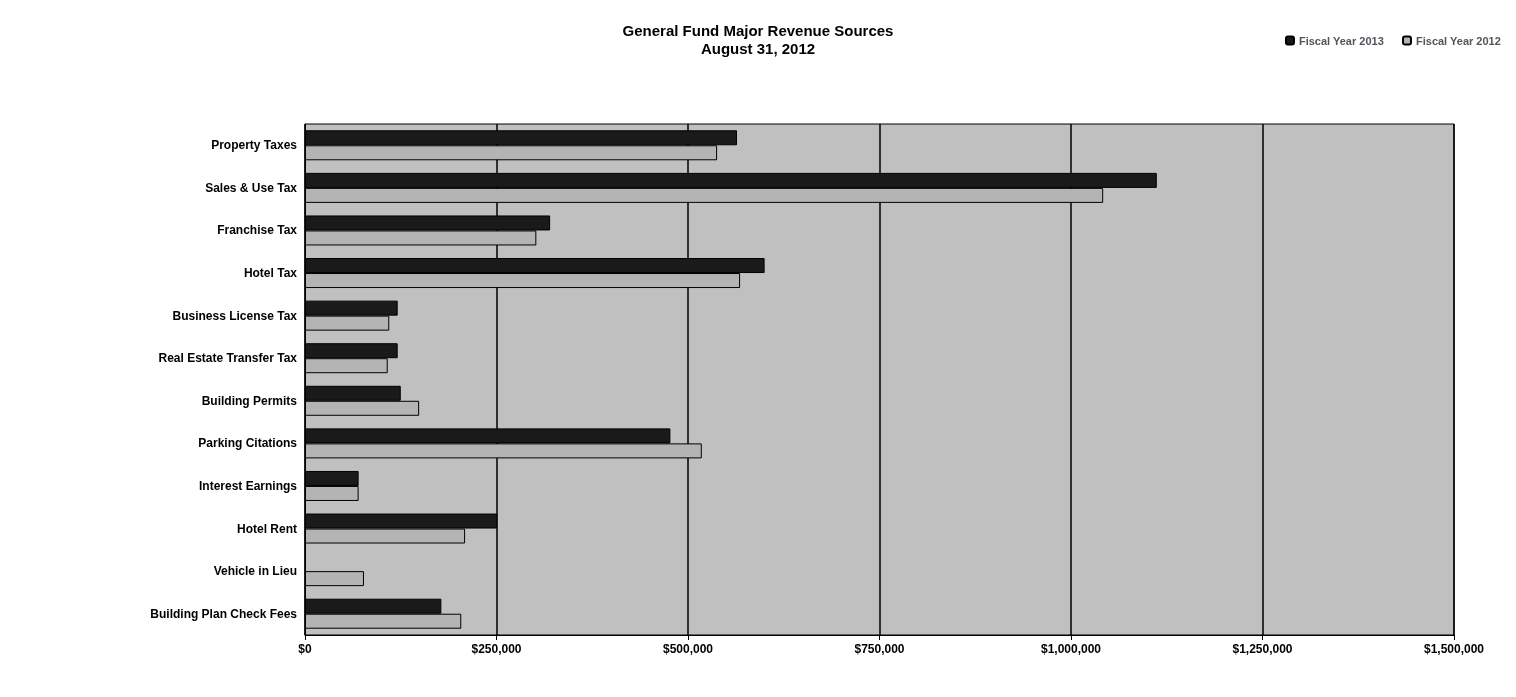  What do you see at coordinates (248, 485) in the screenshot?
I see `y-tick-label: Interest Earnings` at bounding box center [248, 485].